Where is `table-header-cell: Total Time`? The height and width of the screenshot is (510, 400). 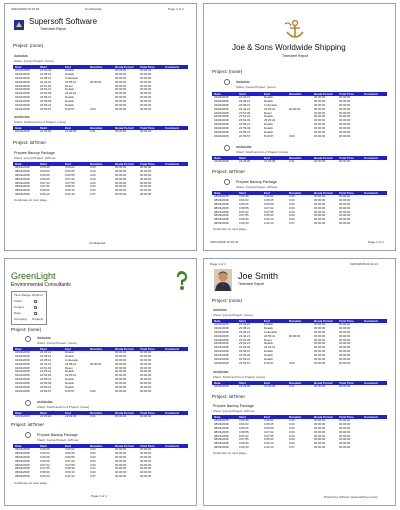 table-header-cell: Total Time is located at coordinates (346, 383).